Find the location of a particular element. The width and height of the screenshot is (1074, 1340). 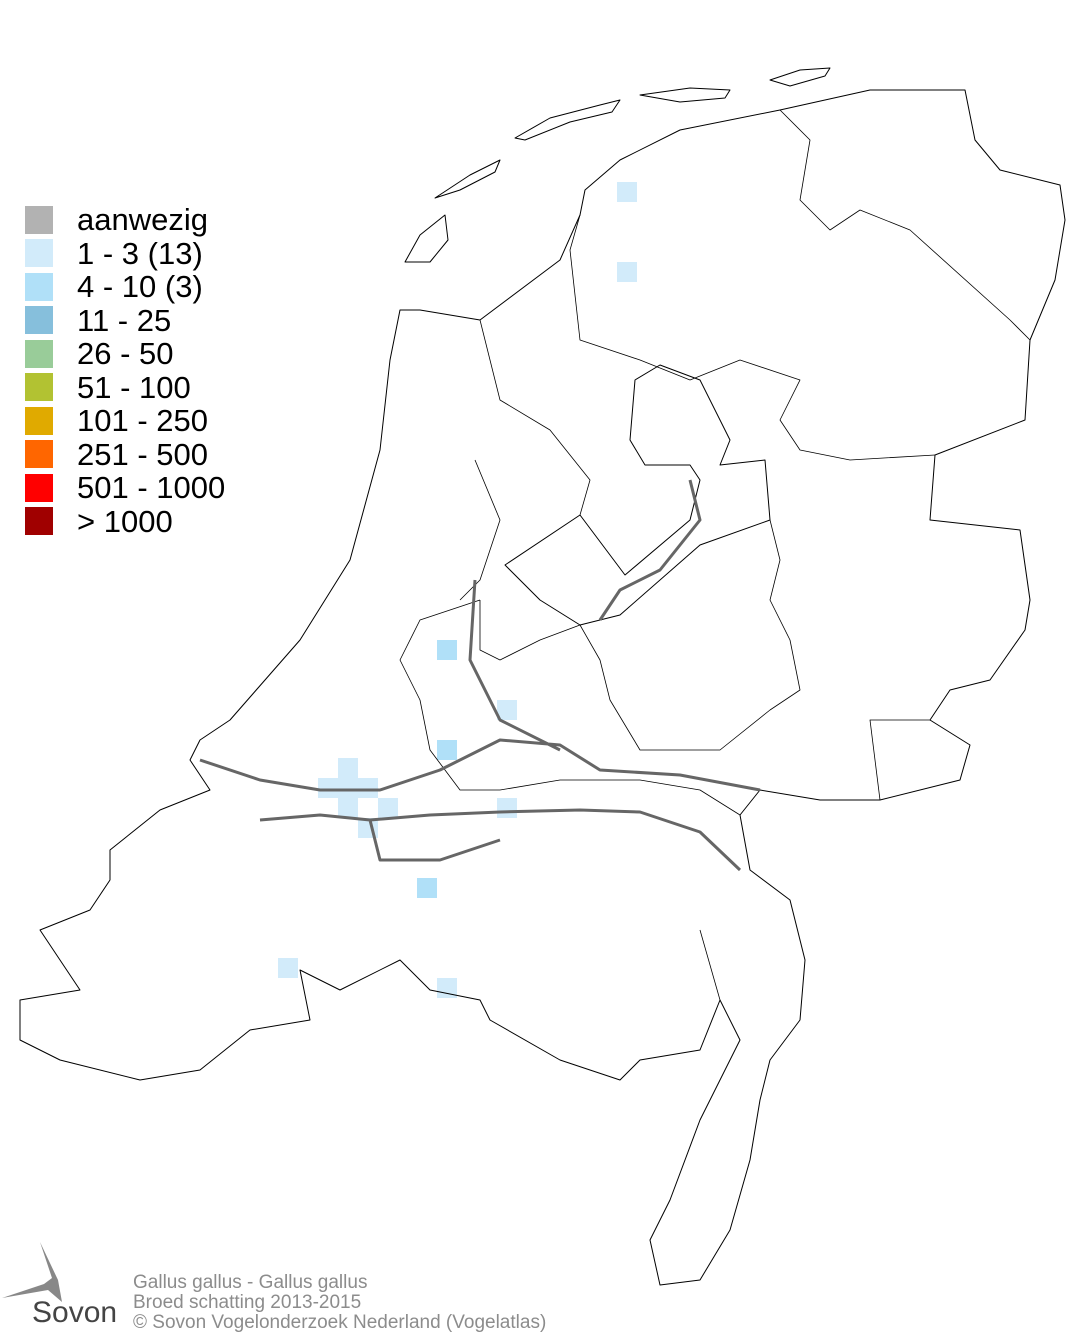

island-vlieland is located at coordinates (467, 179).